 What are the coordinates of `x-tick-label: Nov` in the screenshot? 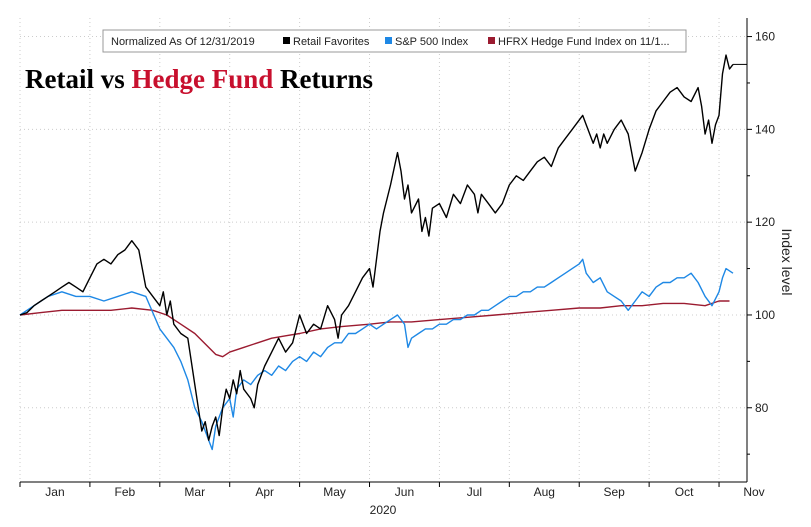 It's located at (753, 492).